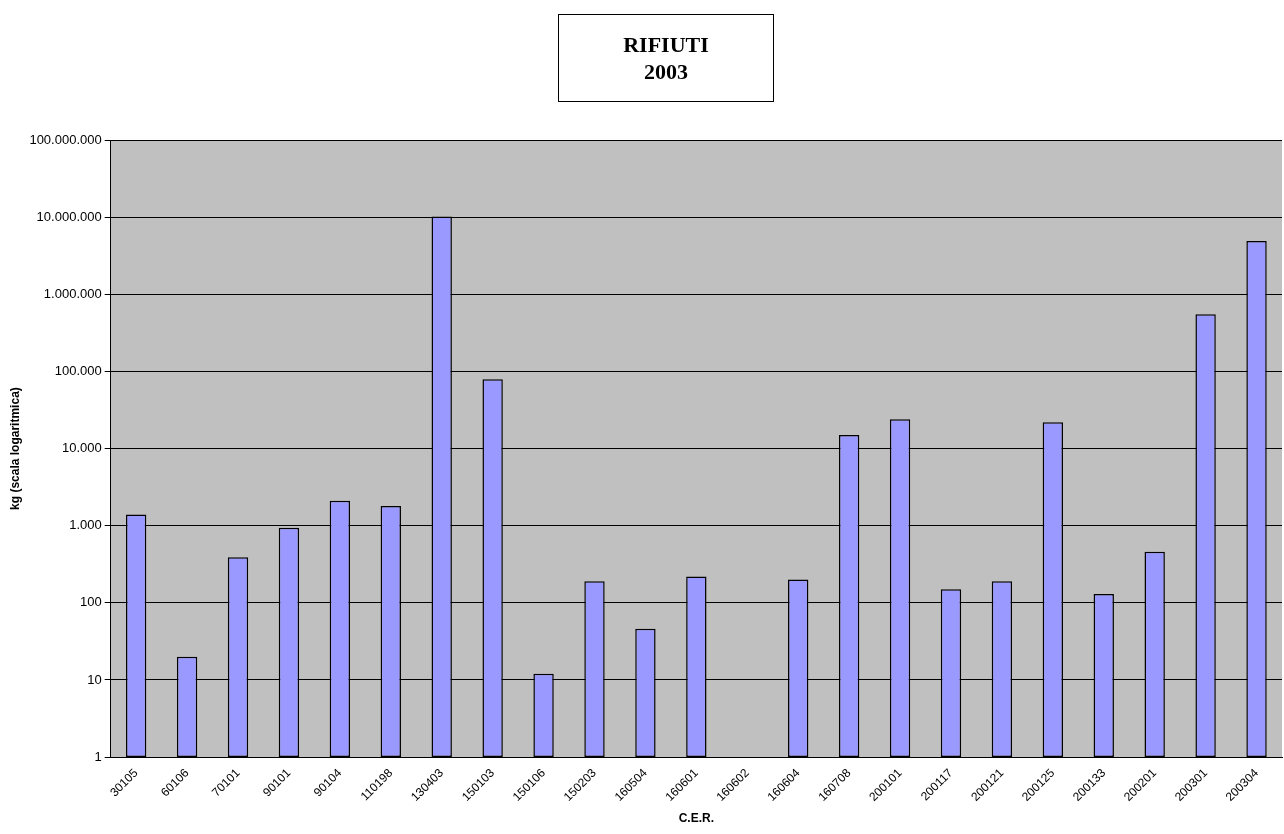 The width and height of the screenshot is (1284, 834). I want to click on y-tick-label: 1.000.000, so click(72, 293).